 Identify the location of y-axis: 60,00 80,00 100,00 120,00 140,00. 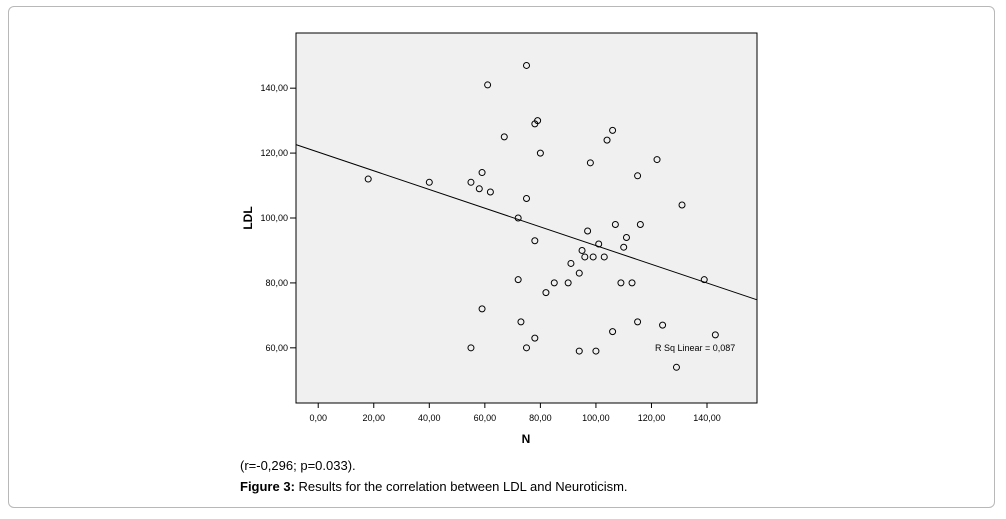
(278, 218).